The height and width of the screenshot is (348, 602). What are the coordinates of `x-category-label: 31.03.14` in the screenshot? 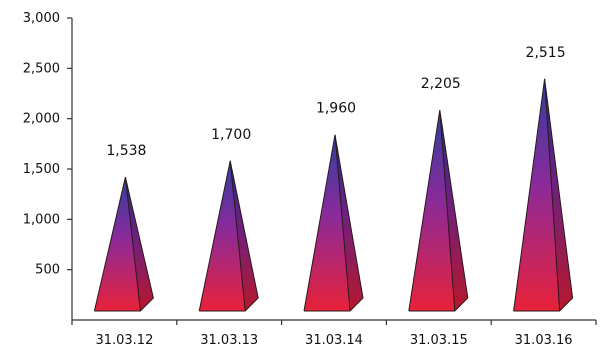 It's located at (334, 340).